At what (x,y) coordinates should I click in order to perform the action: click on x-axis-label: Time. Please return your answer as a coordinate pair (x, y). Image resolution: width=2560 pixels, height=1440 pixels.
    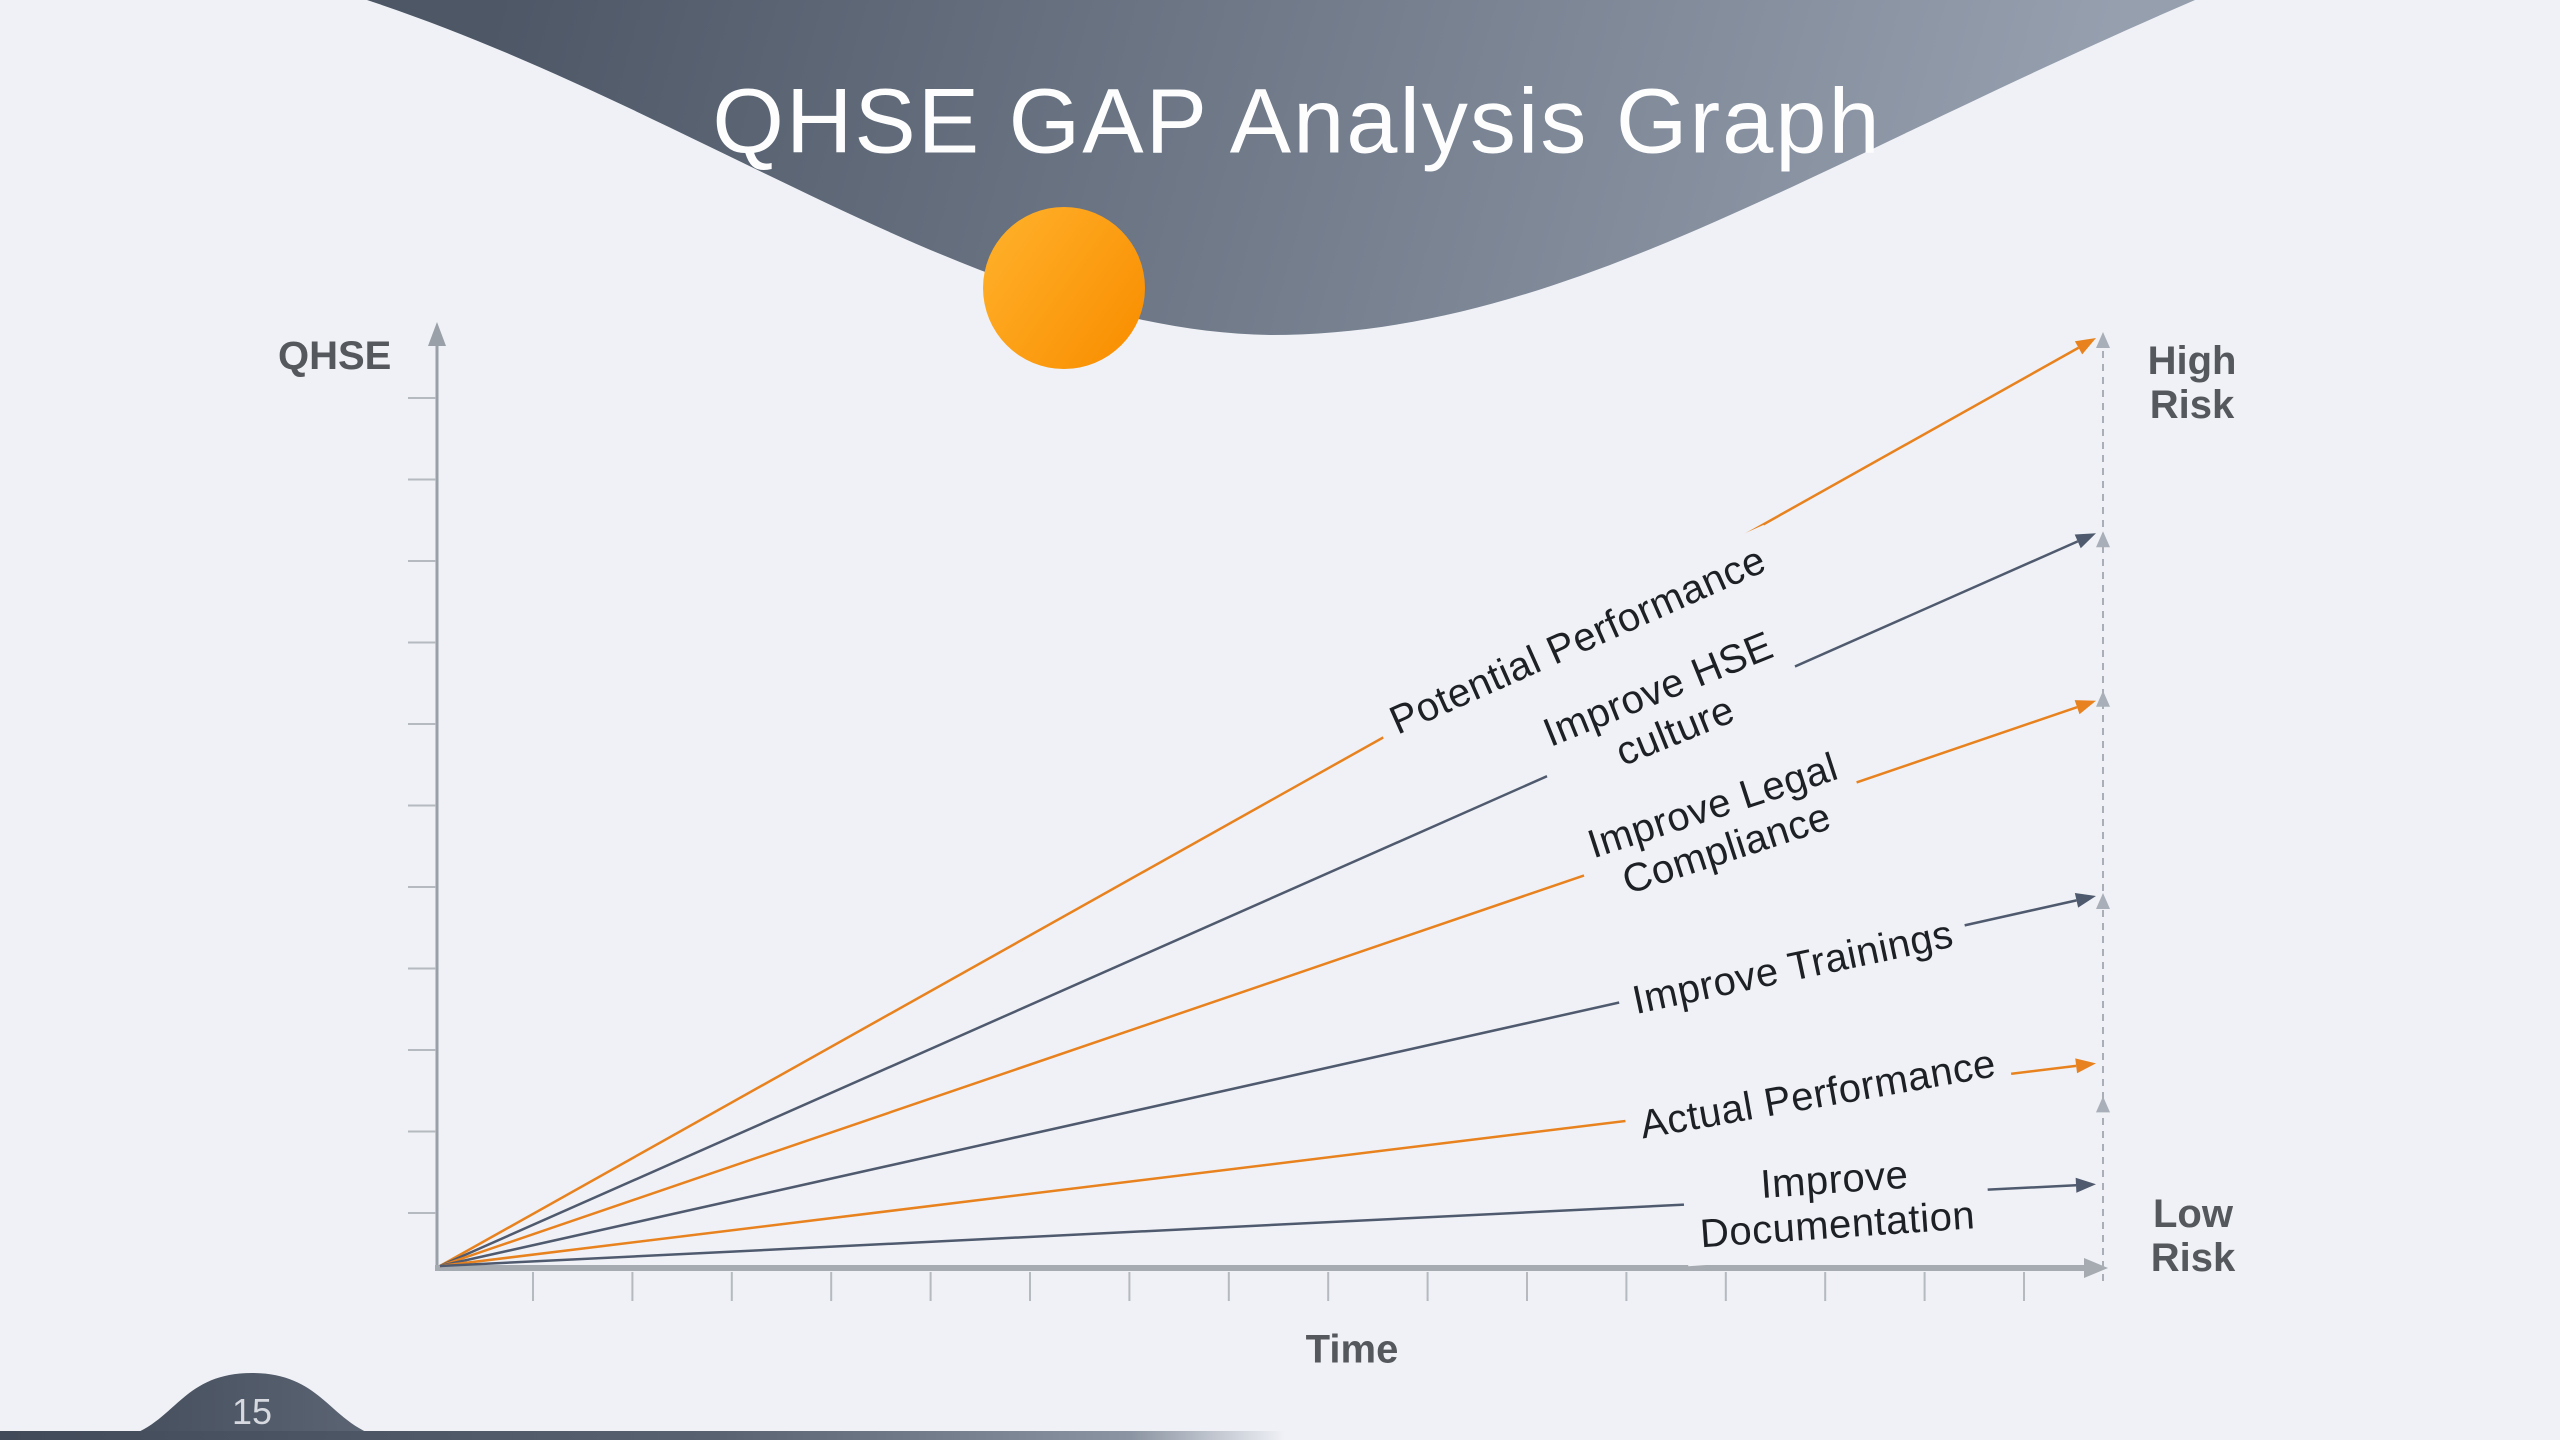
    Looking at the image, I should click on (1352, 1349).